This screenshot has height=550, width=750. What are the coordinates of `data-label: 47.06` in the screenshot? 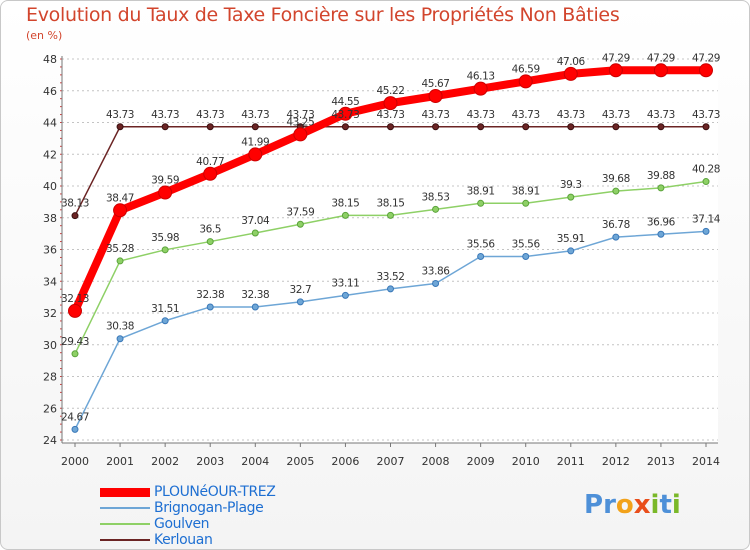 It's located at (571, 62).